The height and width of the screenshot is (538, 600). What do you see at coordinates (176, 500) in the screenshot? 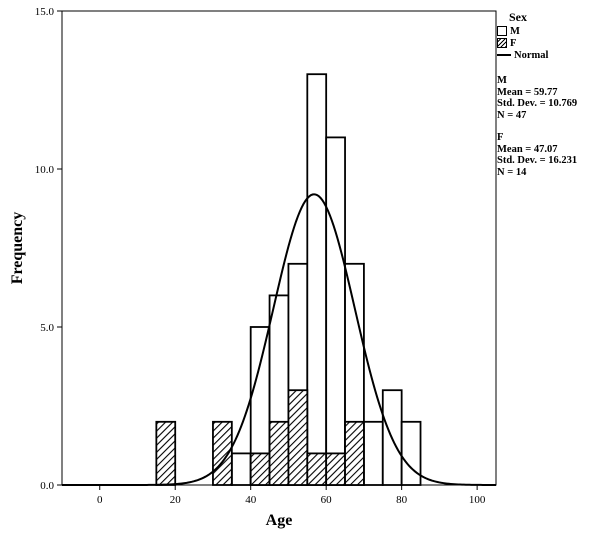
I see `x-tick-label-20: 20` at bounding box center [176, 500].